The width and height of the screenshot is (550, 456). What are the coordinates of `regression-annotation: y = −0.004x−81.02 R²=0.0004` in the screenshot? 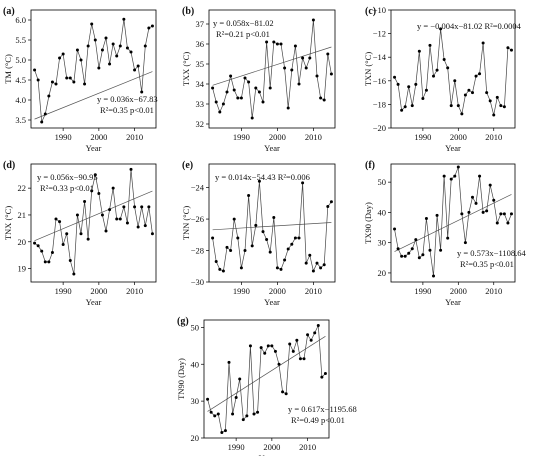 It's located at (469, 26).